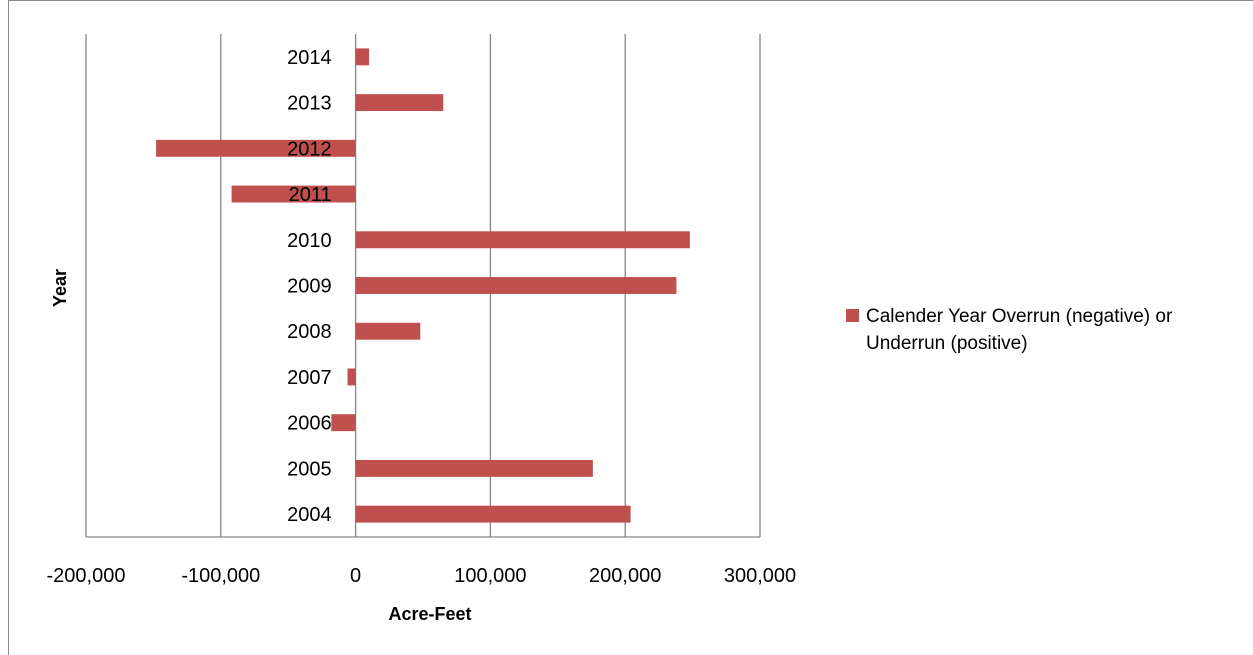 This screenshot has width=1253, height=655. I want to click on bar-2010, so click(522, 240).